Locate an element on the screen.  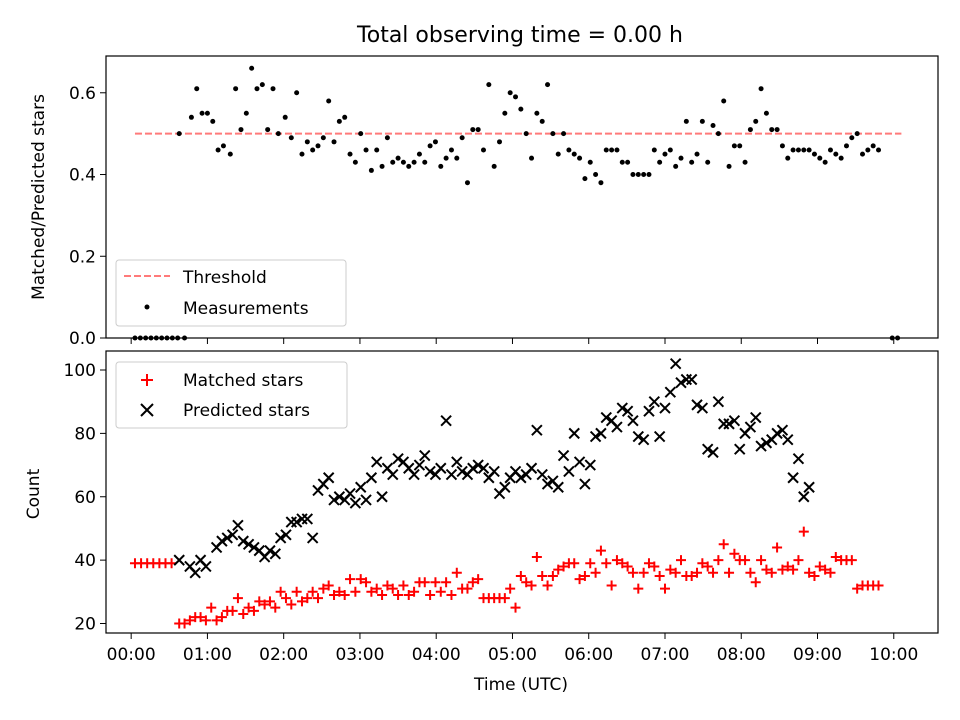
y-tick-label: 0.2 is located at coordinates (82, 257).